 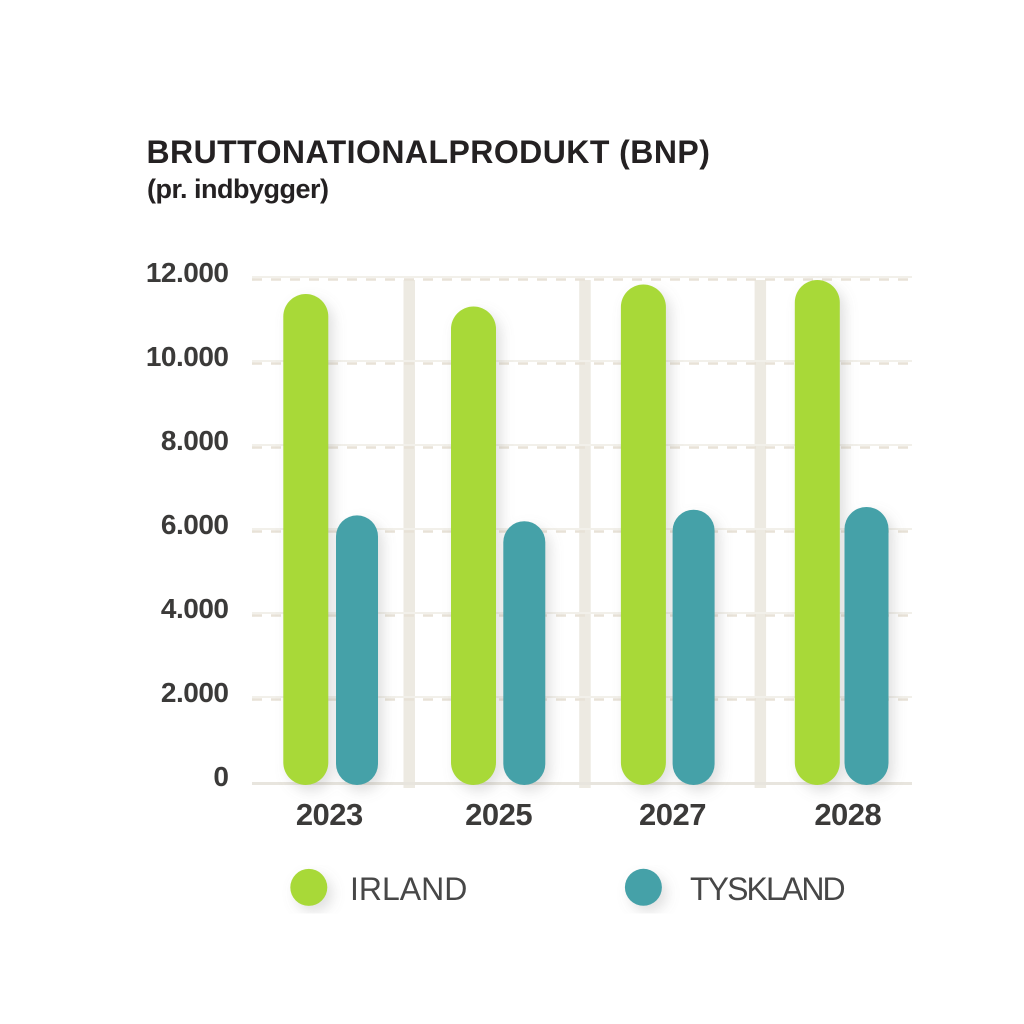 What do you see at coordinates (498, 814) in the screenshot?
I see `svg-text: 2025` at bounding box center [498, 814].